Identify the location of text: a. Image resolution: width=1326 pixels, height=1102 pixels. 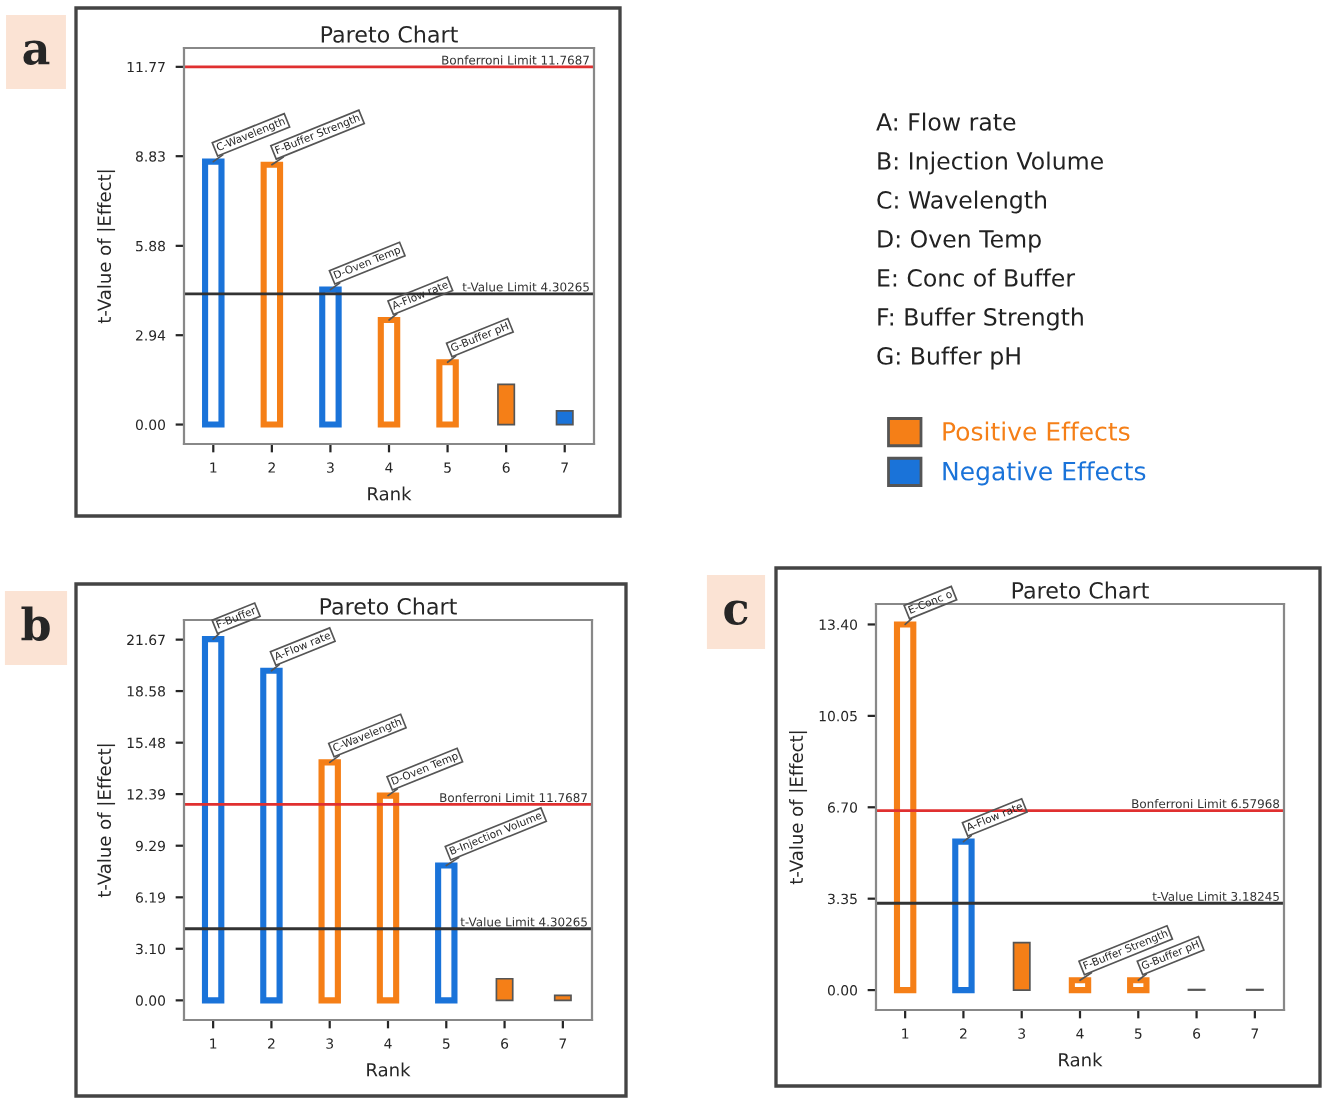
(36, 52).